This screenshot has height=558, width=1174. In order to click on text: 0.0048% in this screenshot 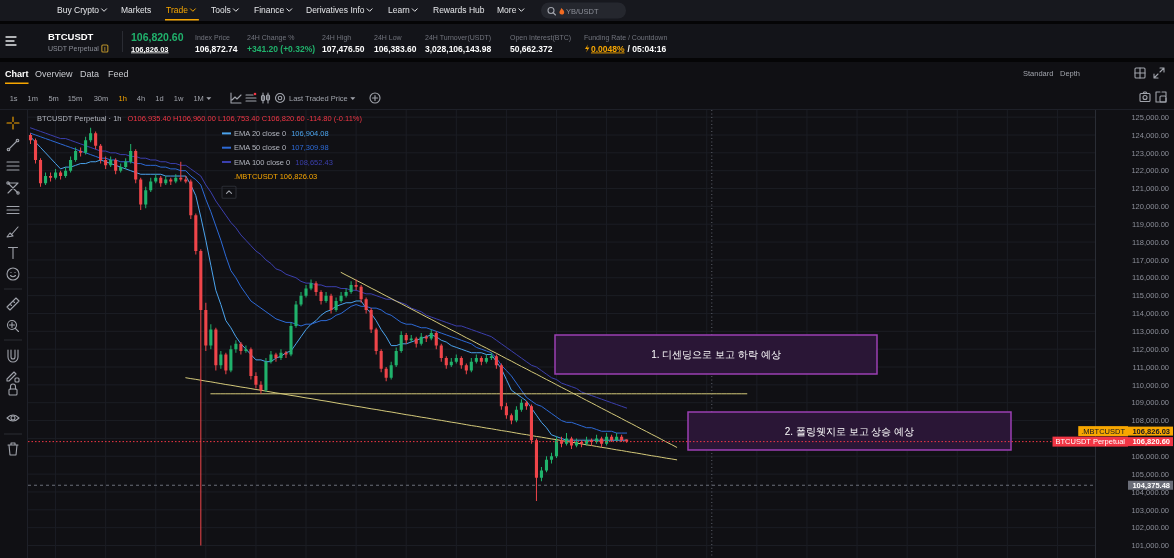, I will do `click(608, 48)`.